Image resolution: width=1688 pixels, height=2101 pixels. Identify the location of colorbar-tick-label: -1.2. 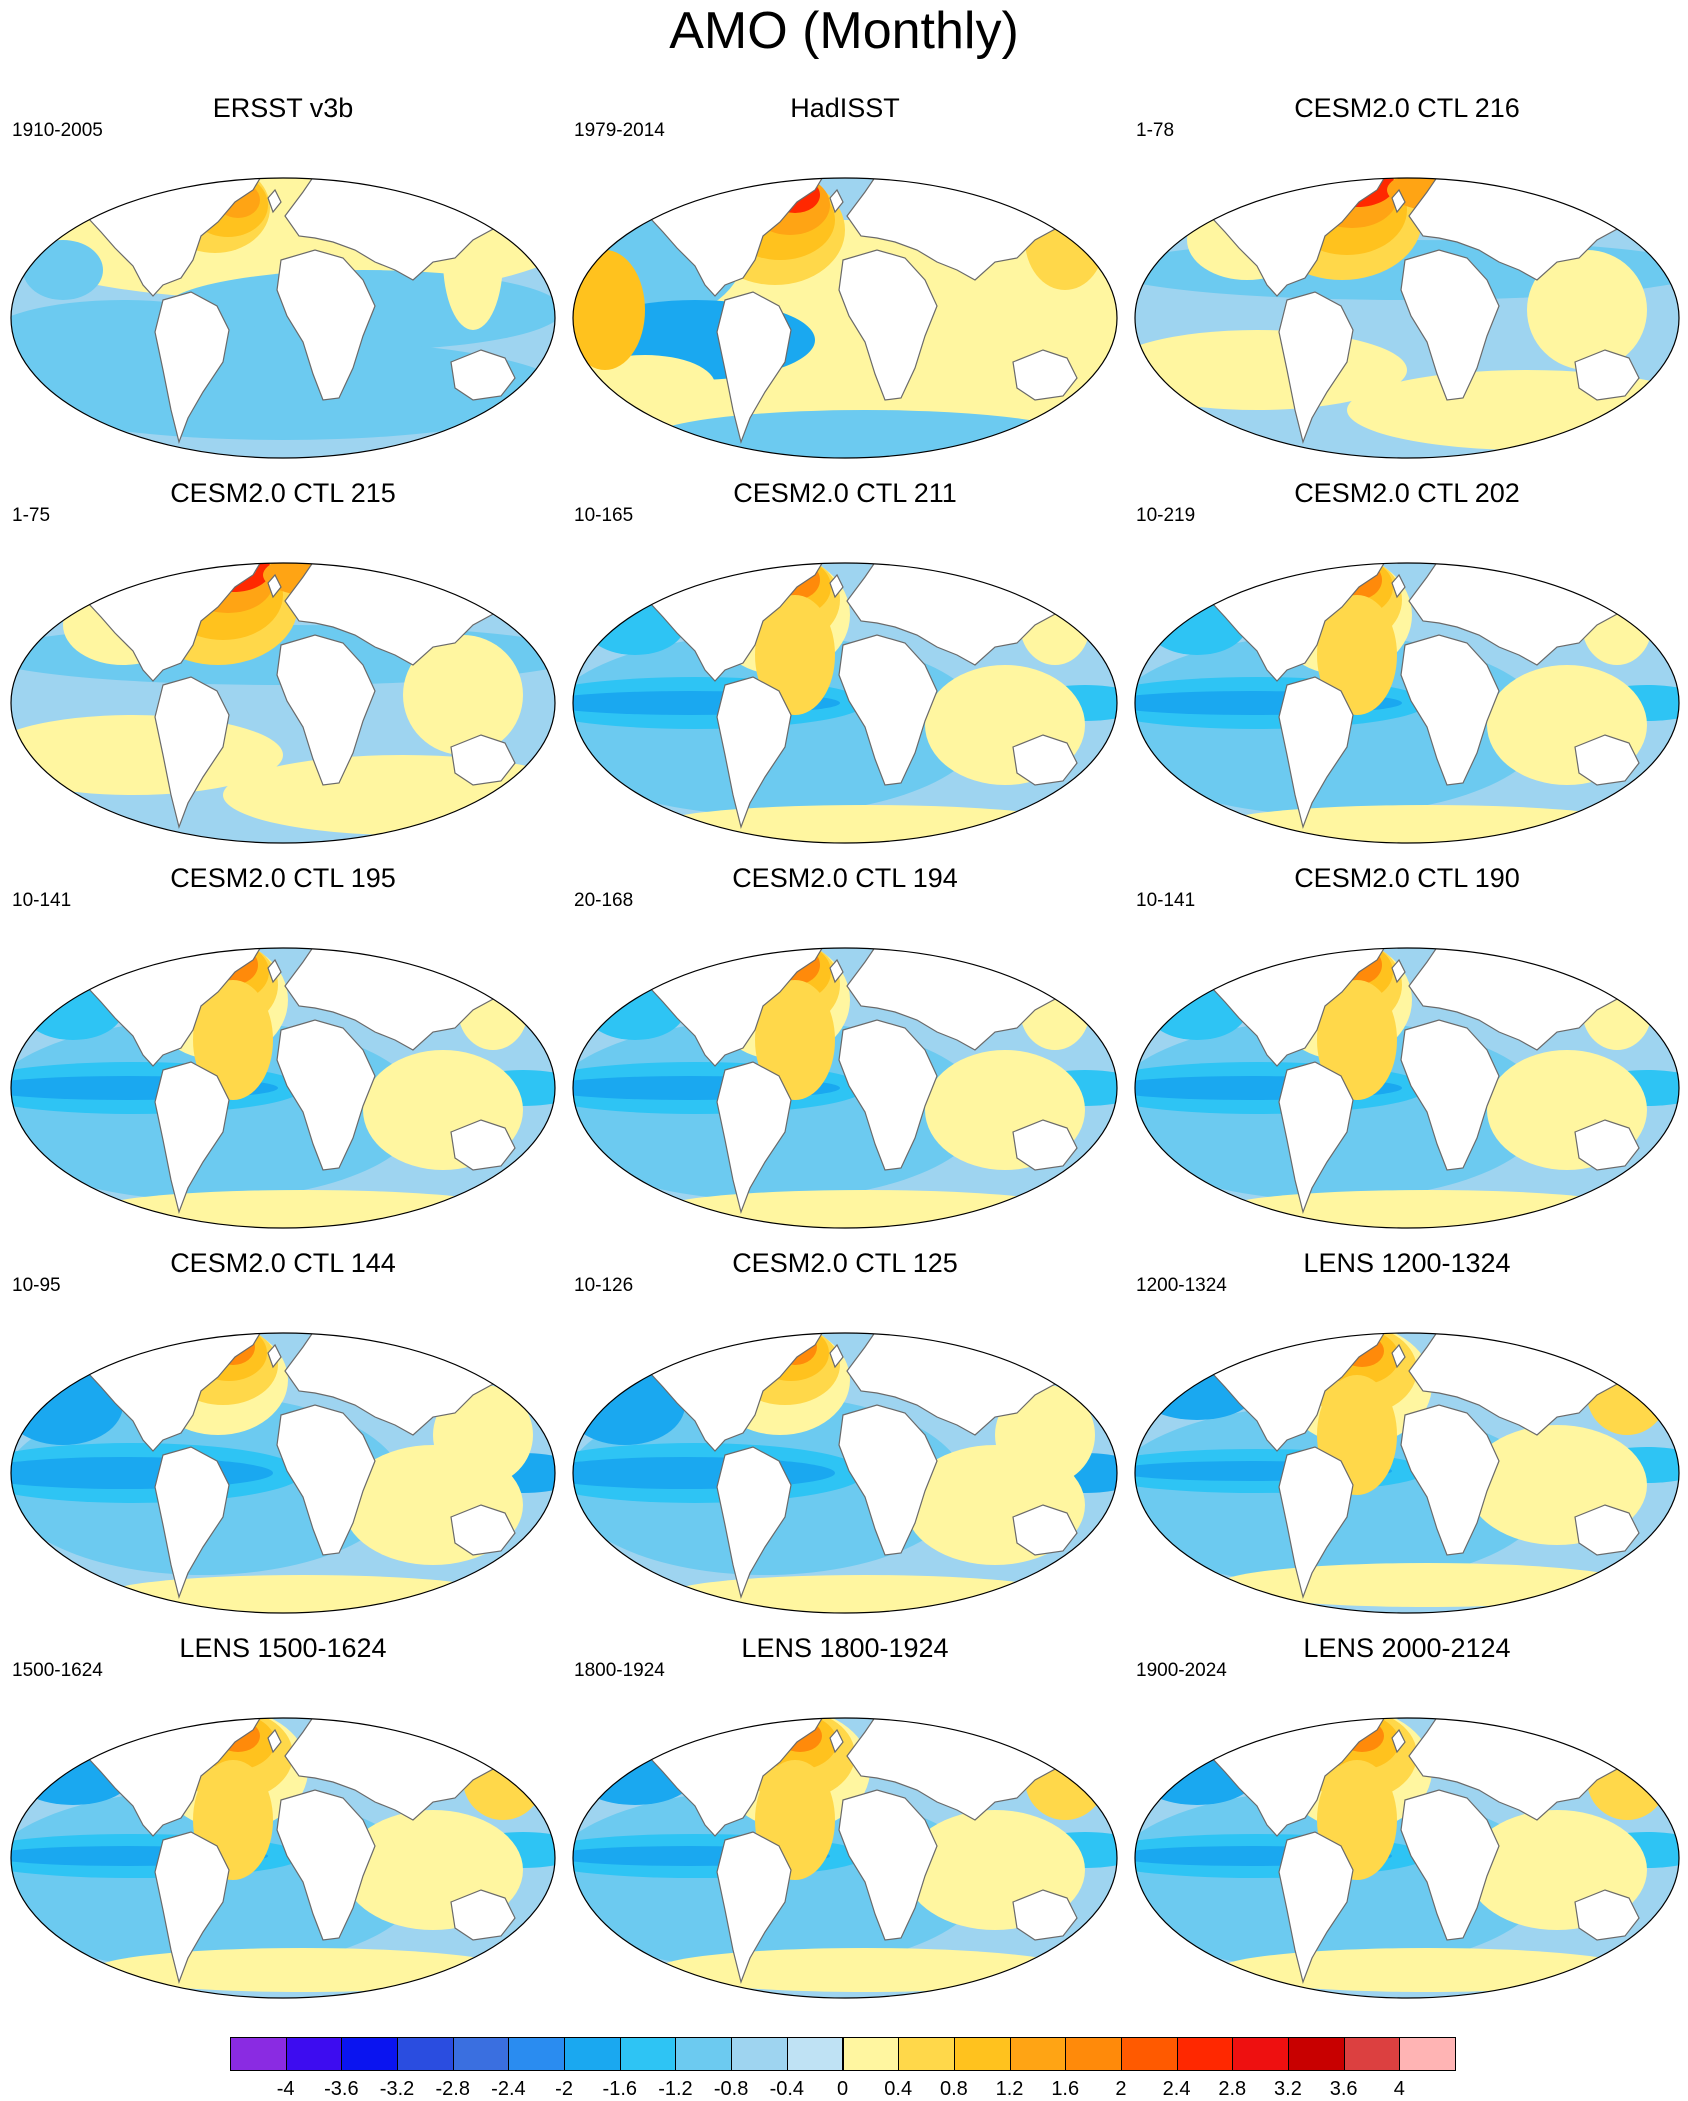
(675, 2089).